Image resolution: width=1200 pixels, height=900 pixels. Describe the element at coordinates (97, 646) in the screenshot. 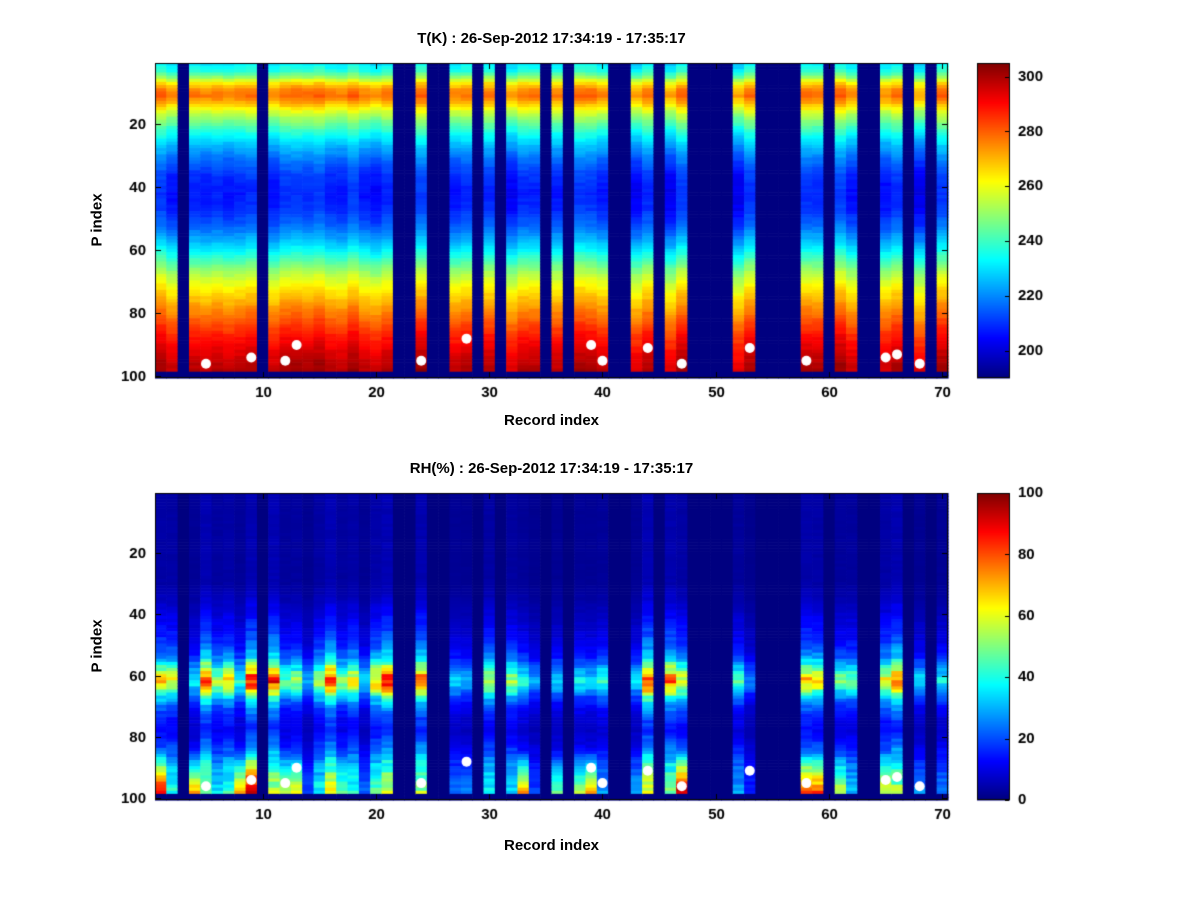

I see `humidity-y-axis-label: P index` at that location.